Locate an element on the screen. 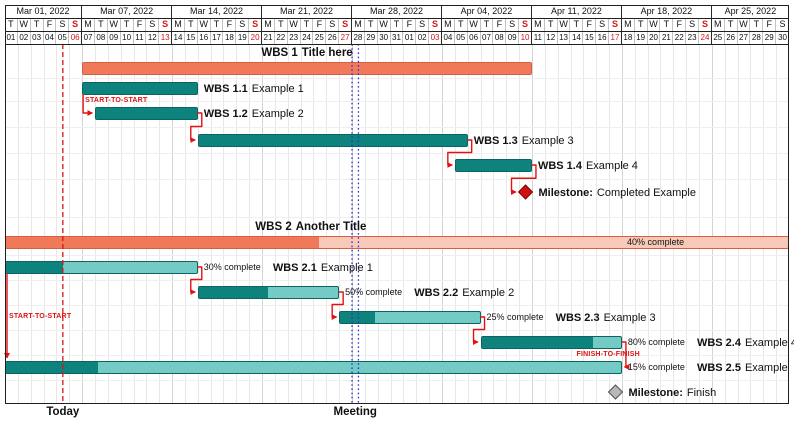  day-number-cell: 13 is located at coordinates (564, 37).